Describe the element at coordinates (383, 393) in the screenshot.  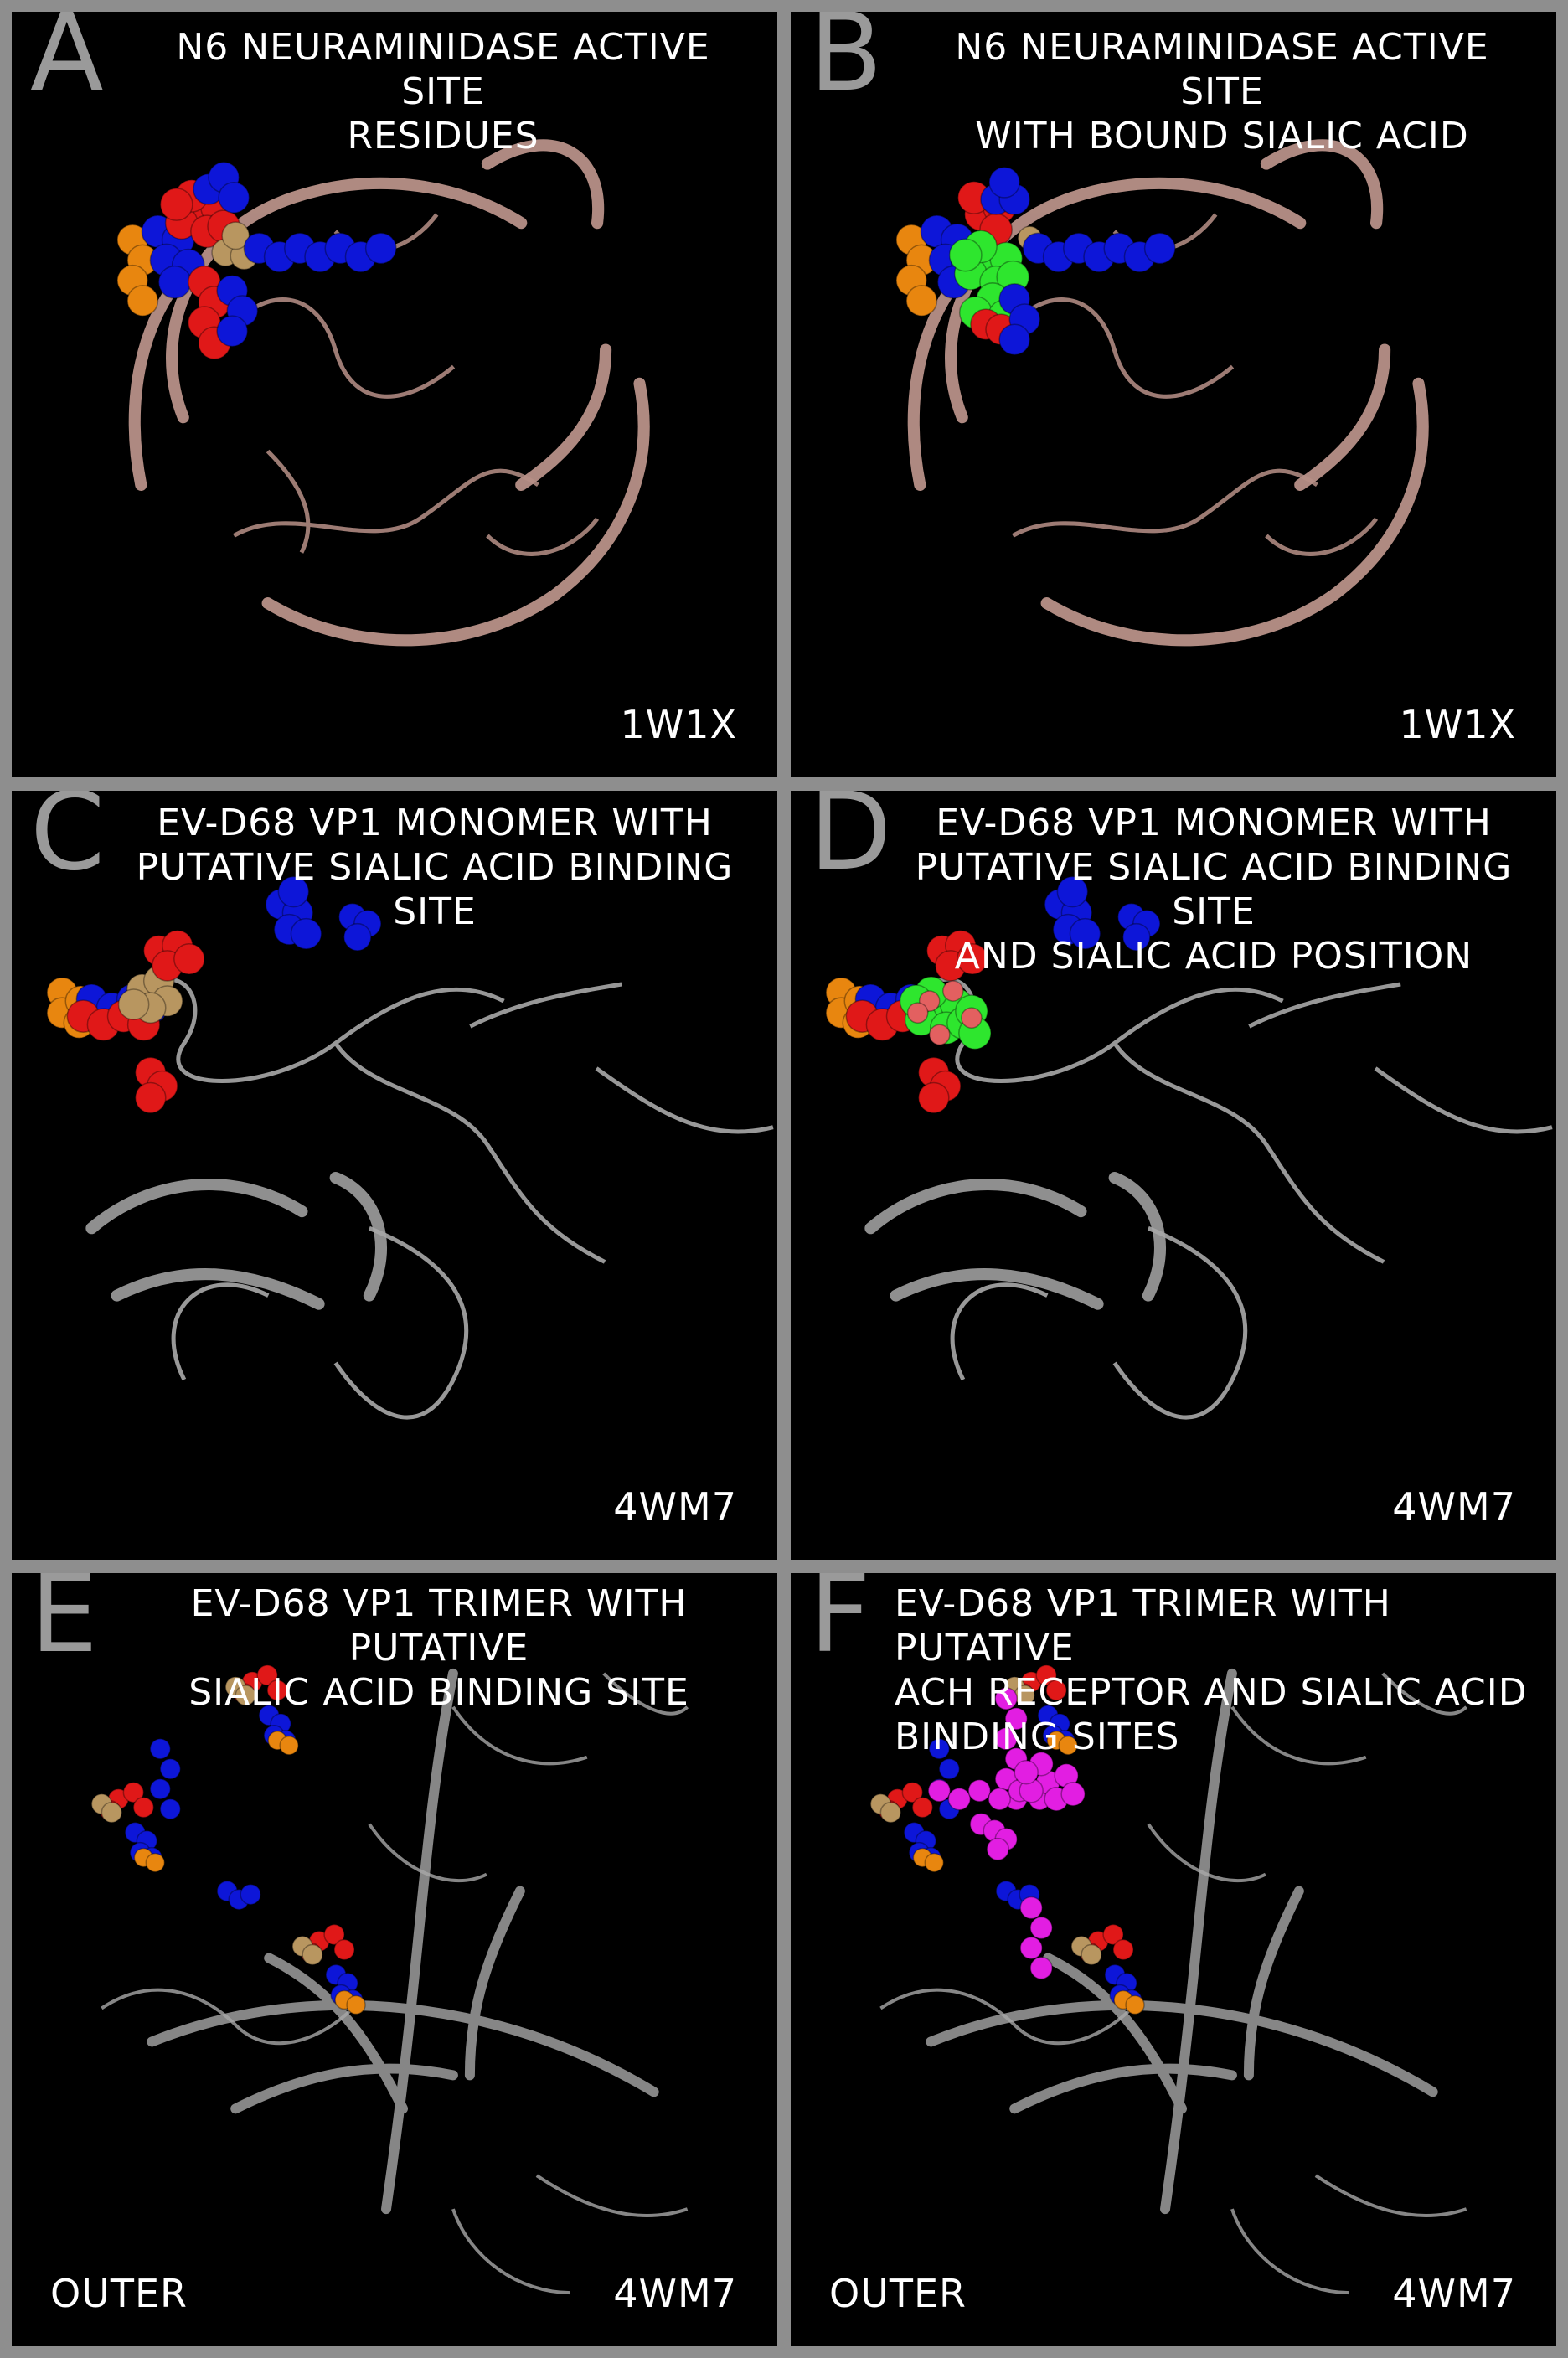
I see `neuraminidase-residues-structure` at that location.